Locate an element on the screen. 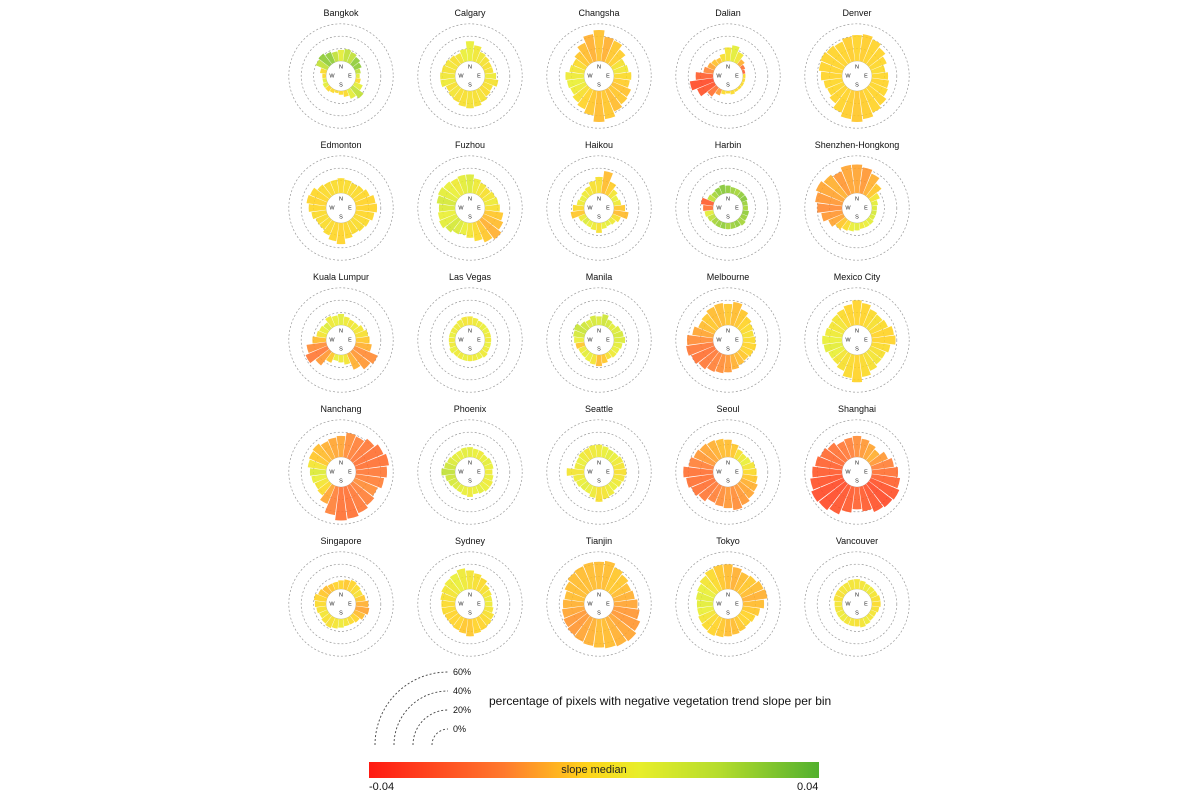  city-title-seoul: Seoul is located at coordinates (727, 409).